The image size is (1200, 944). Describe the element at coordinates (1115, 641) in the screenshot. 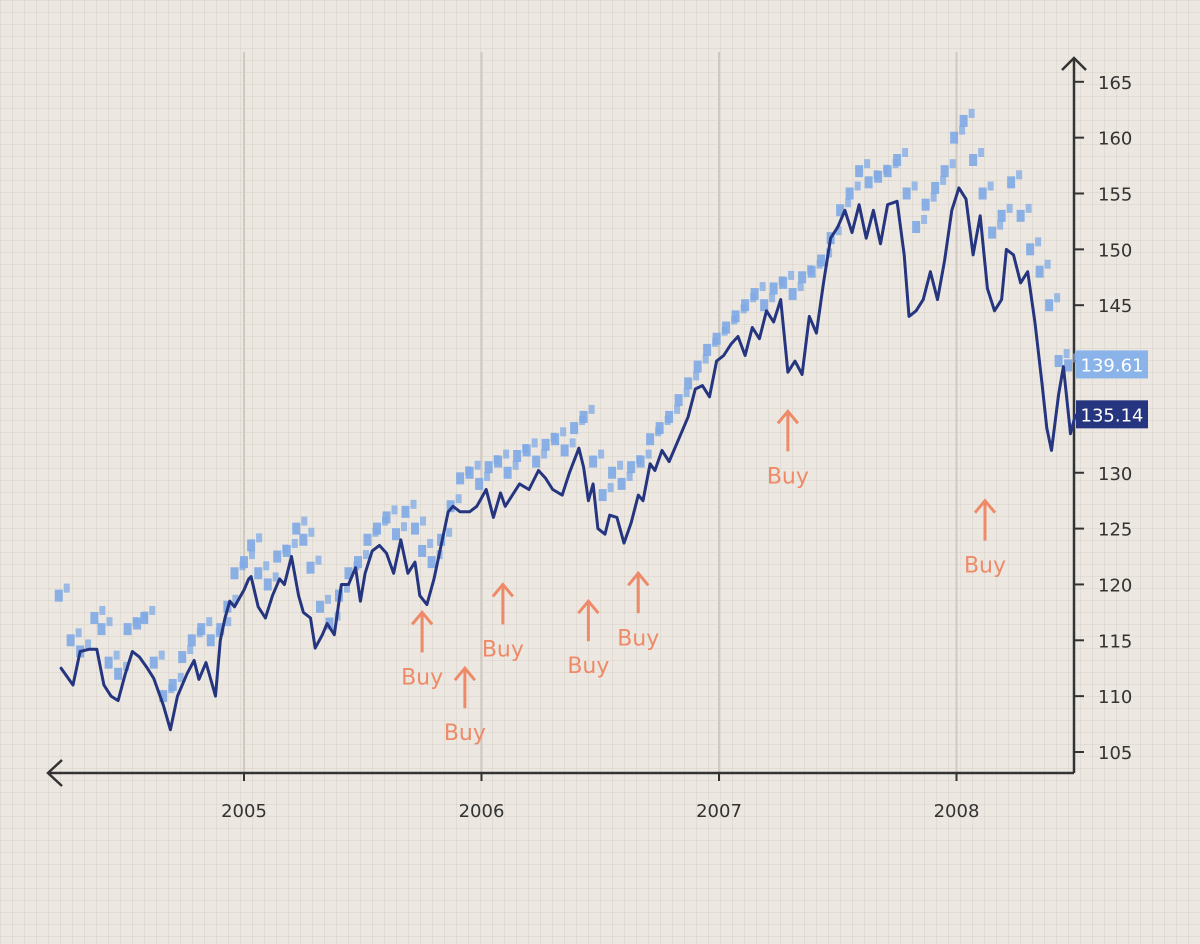

I see `y-tick-label: 115` at that location.